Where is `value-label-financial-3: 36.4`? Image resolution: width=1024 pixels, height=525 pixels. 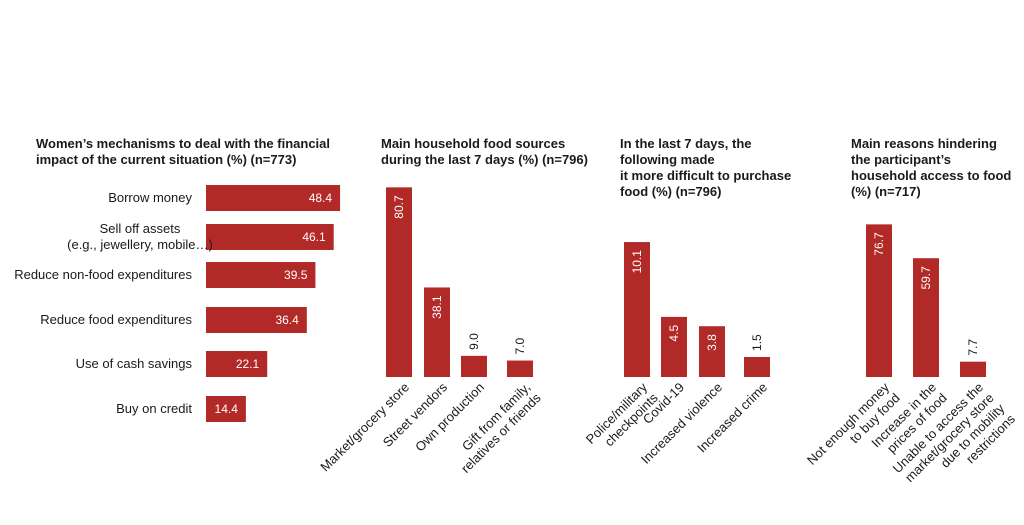 value-label-financial-3: 36.4 is located at coordinates (287, 320).